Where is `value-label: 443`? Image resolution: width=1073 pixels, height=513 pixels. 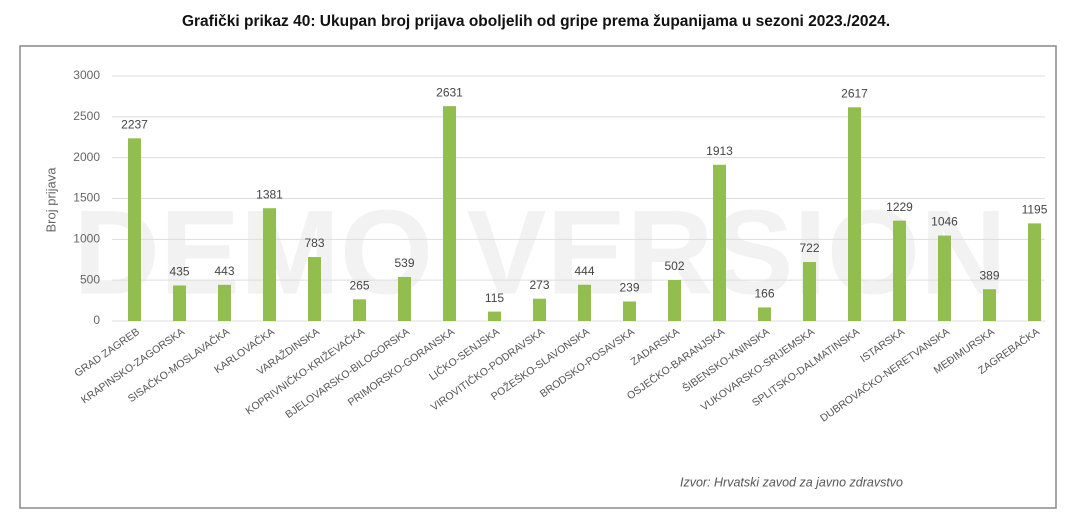 value-label: 443 is located at coordinates (224, 271).